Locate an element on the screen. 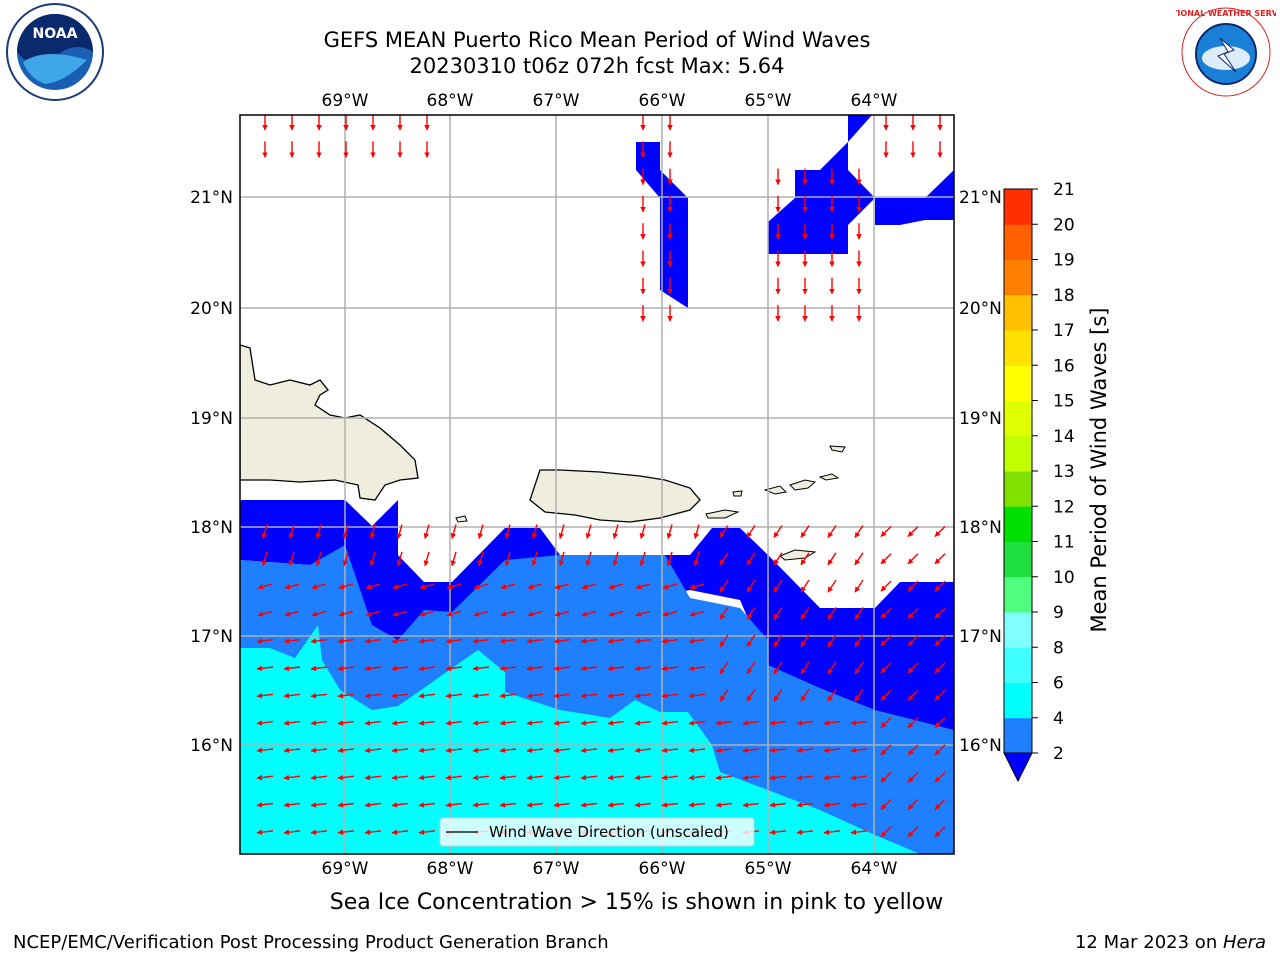 The image size is (1280, 960). lat-label: 21°N is located at coordinates (980, 198).